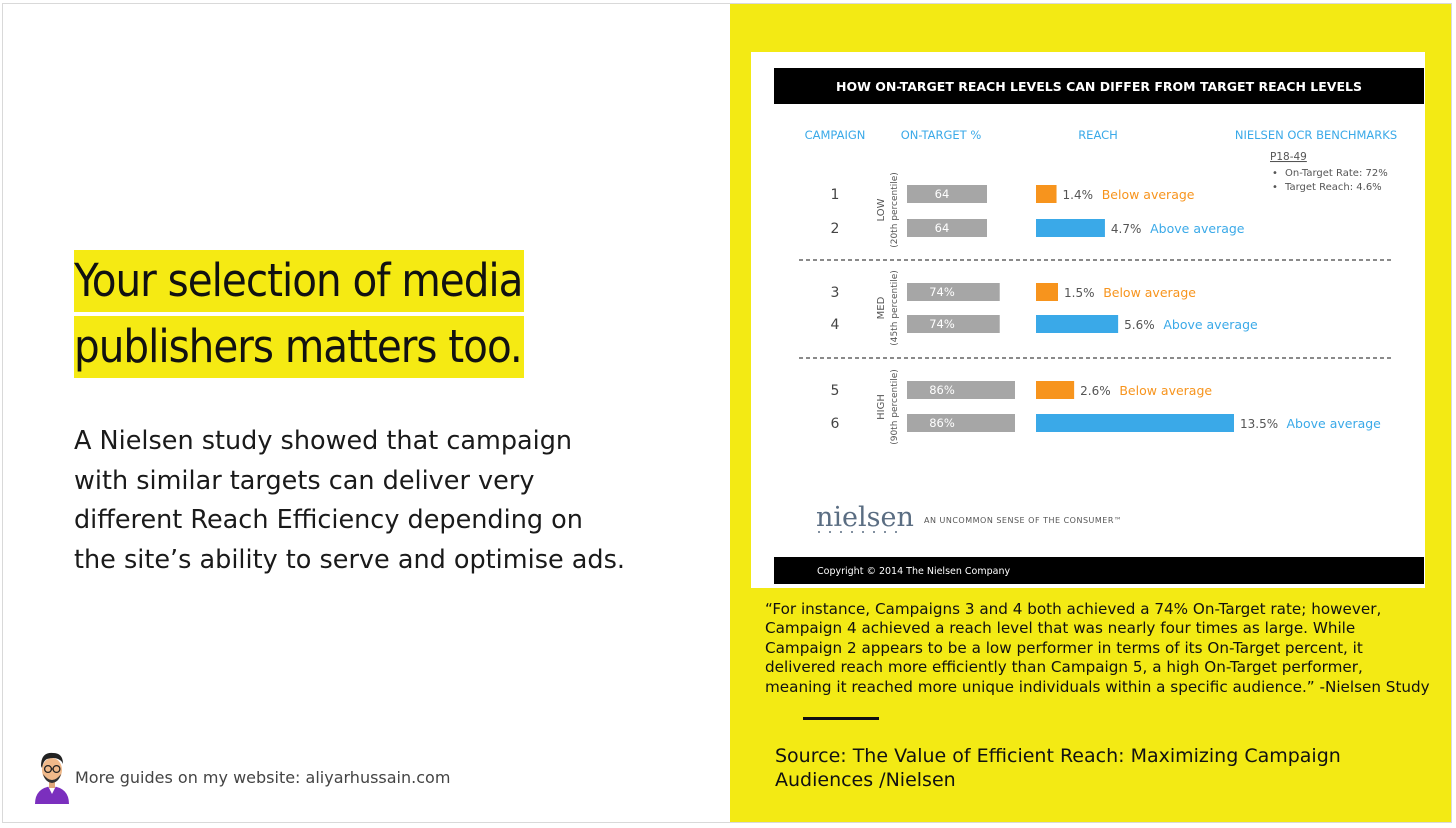 The width and height of the screenshot is (1456, 828). Describe the element at coordinates (1099, 570) in the screenshot. I see `copyright-bar` at that location.